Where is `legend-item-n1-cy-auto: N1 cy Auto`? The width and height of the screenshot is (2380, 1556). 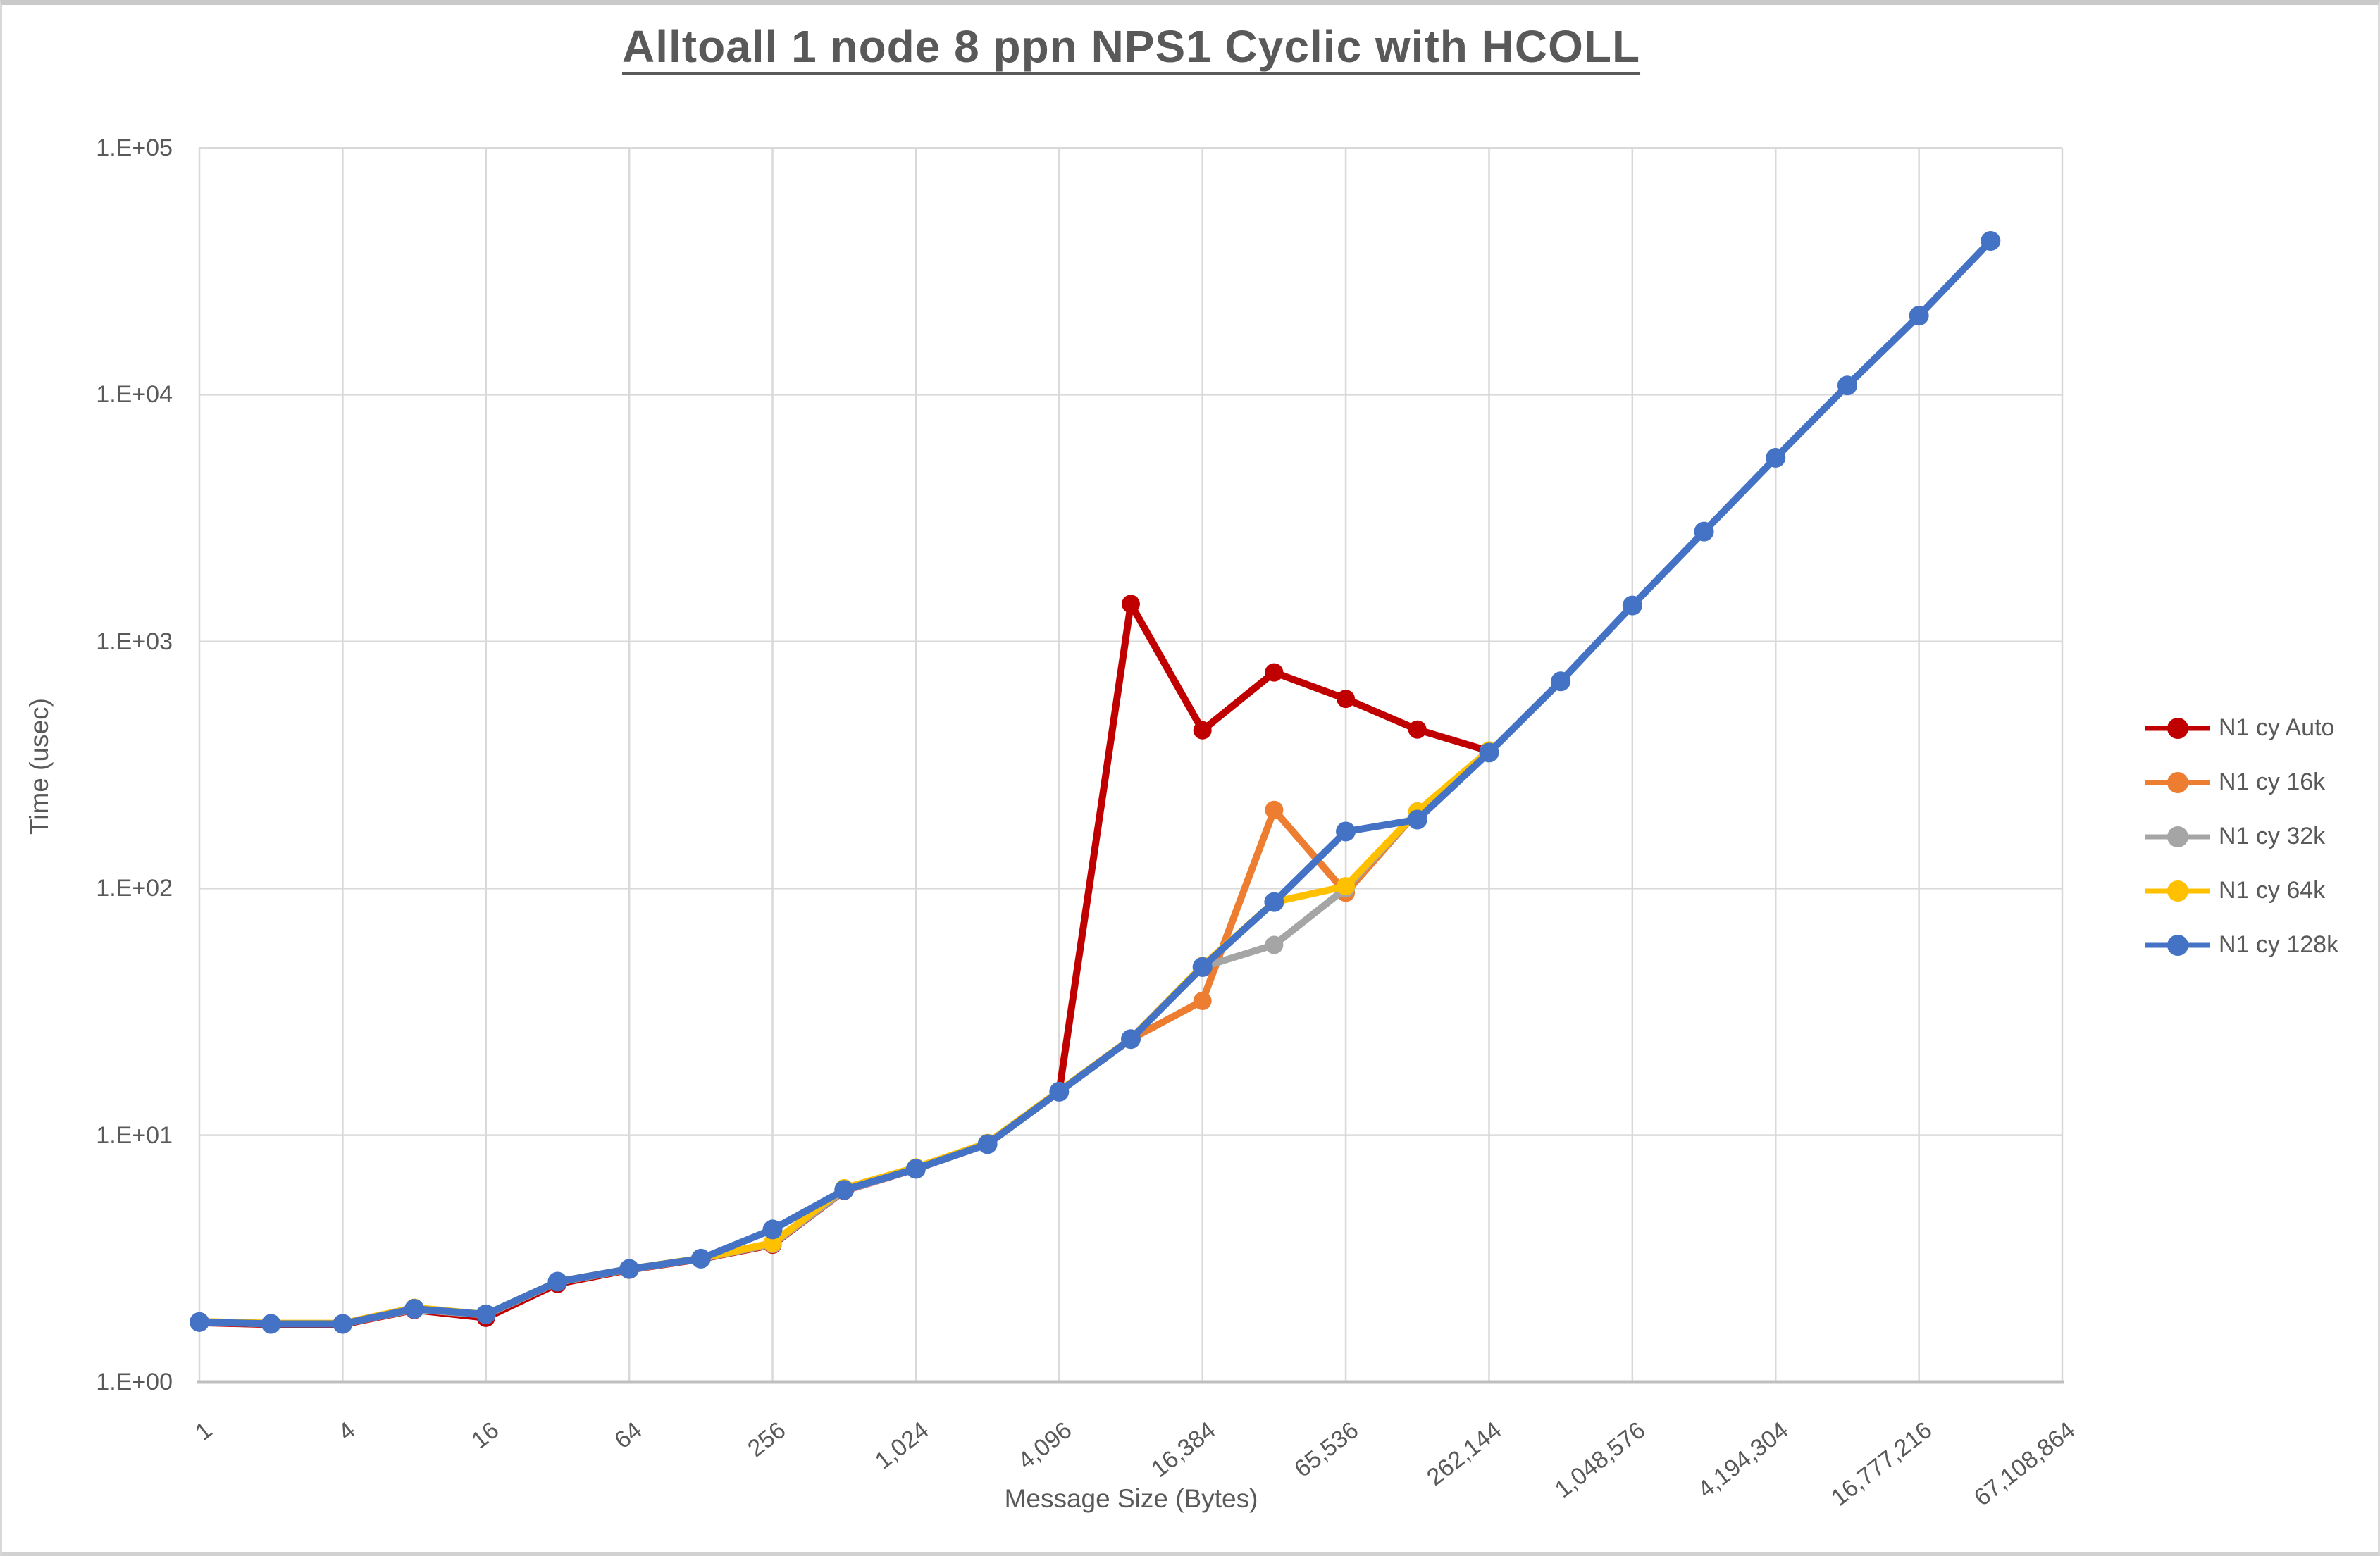 legend-item-n1-cy-auto: N1 cy Auto is located at coordinates (2241, 728).